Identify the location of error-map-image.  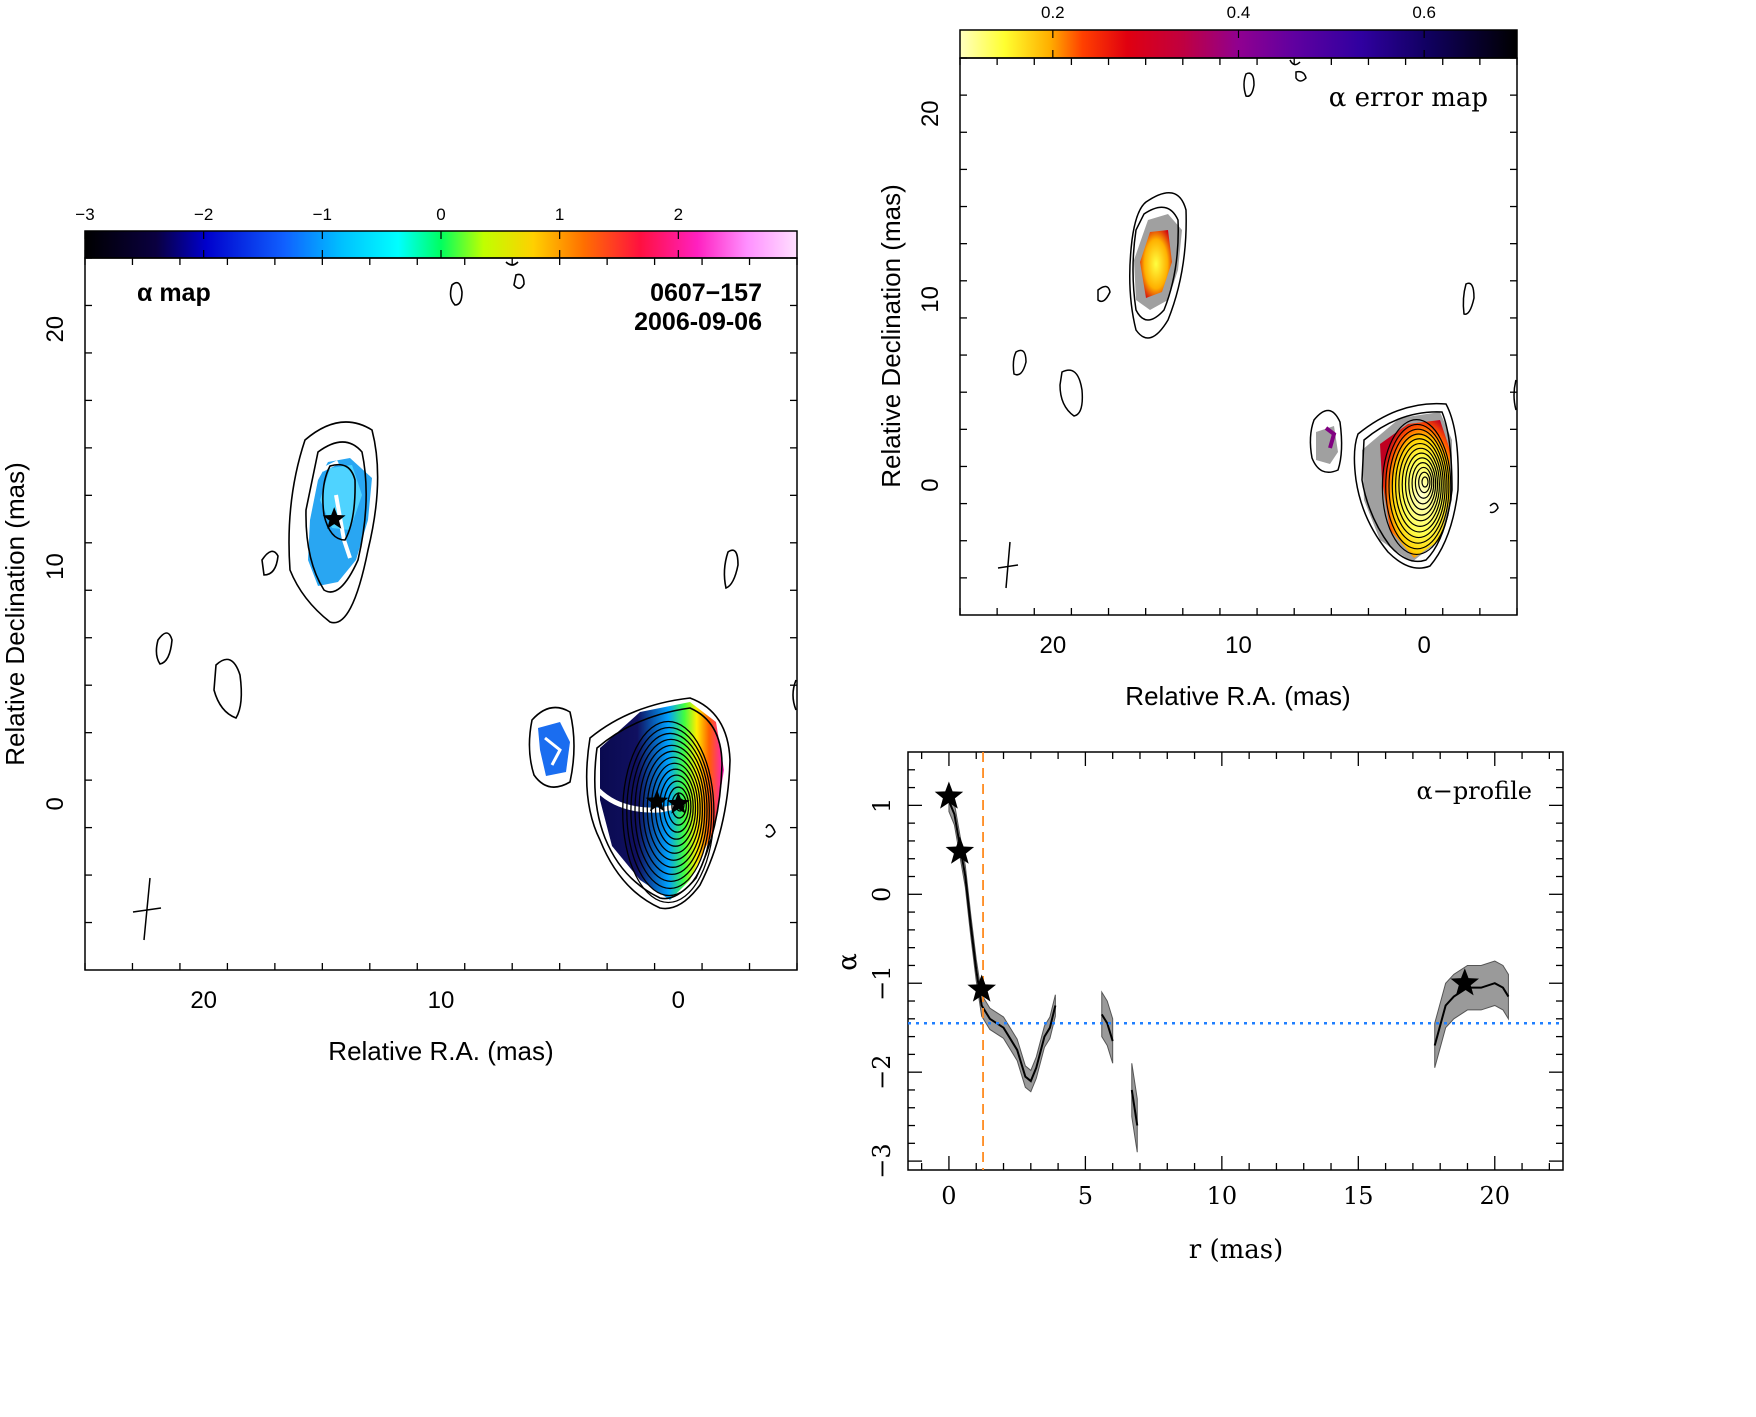
(1264, 314).